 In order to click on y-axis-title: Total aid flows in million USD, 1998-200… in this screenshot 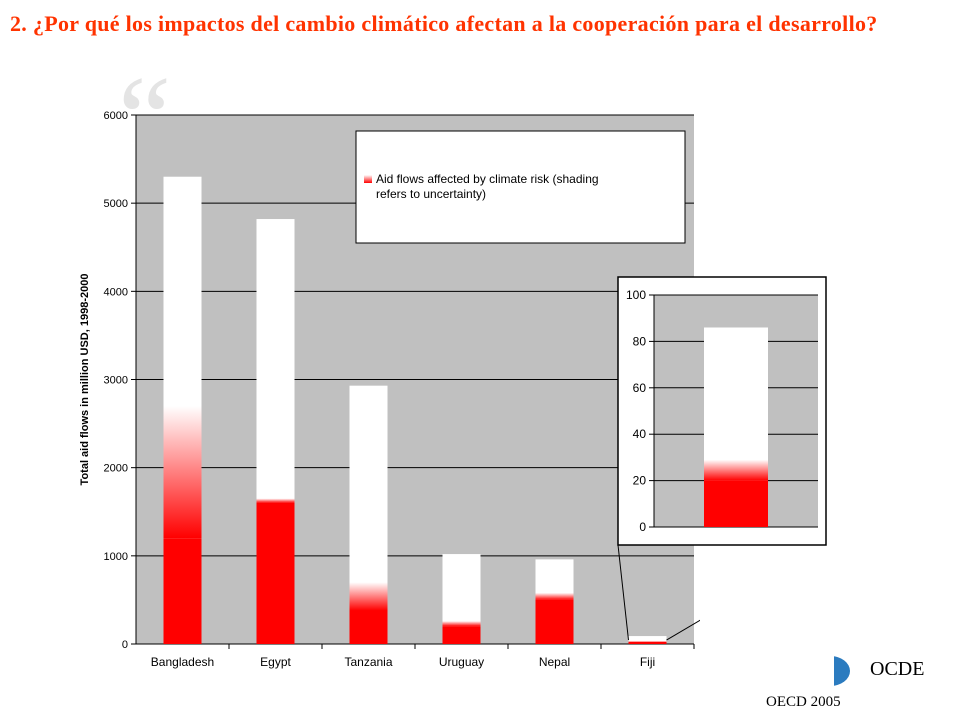, I will do `click(85, 380)`.